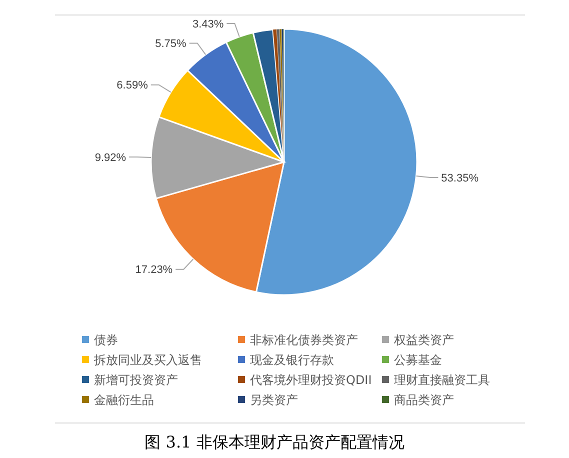  Describe the element at coordinates (460, 178) in the screenshot. I see `data-label: 53.35%` at that location.